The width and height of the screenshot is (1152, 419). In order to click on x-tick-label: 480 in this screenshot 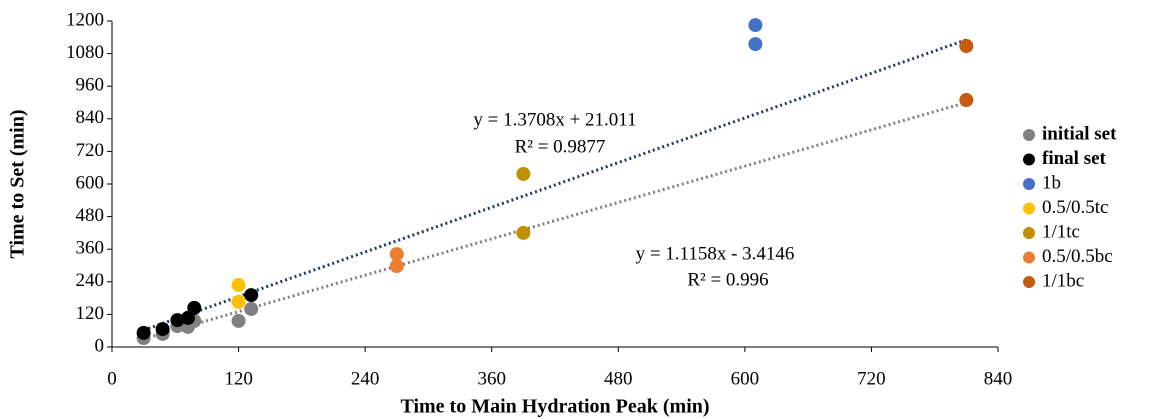, I will do `click(618, 378)`.